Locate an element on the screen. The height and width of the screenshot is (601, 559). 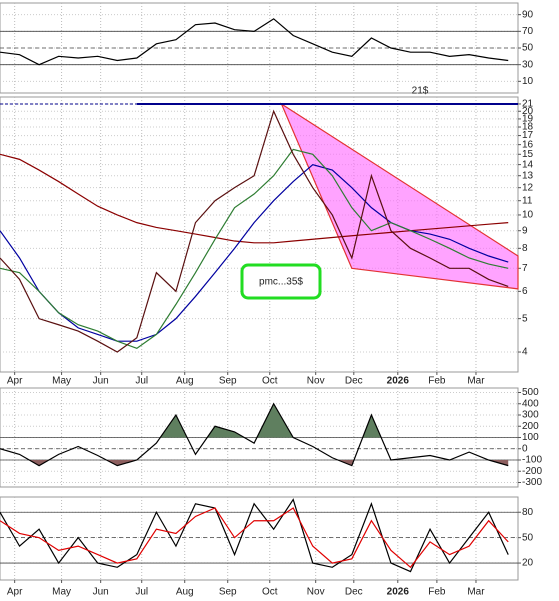
y-tick-label: 0 is located at coordinates (525, 448).